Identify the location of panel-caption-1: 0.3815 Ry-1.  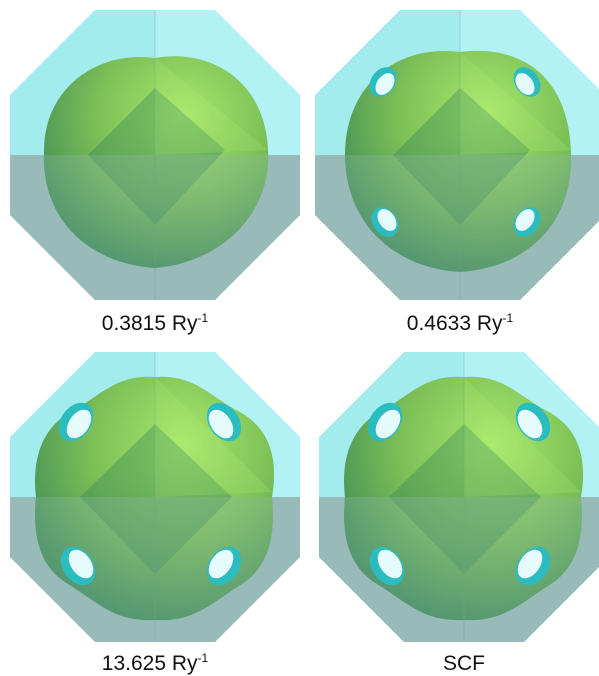
(155, 323).